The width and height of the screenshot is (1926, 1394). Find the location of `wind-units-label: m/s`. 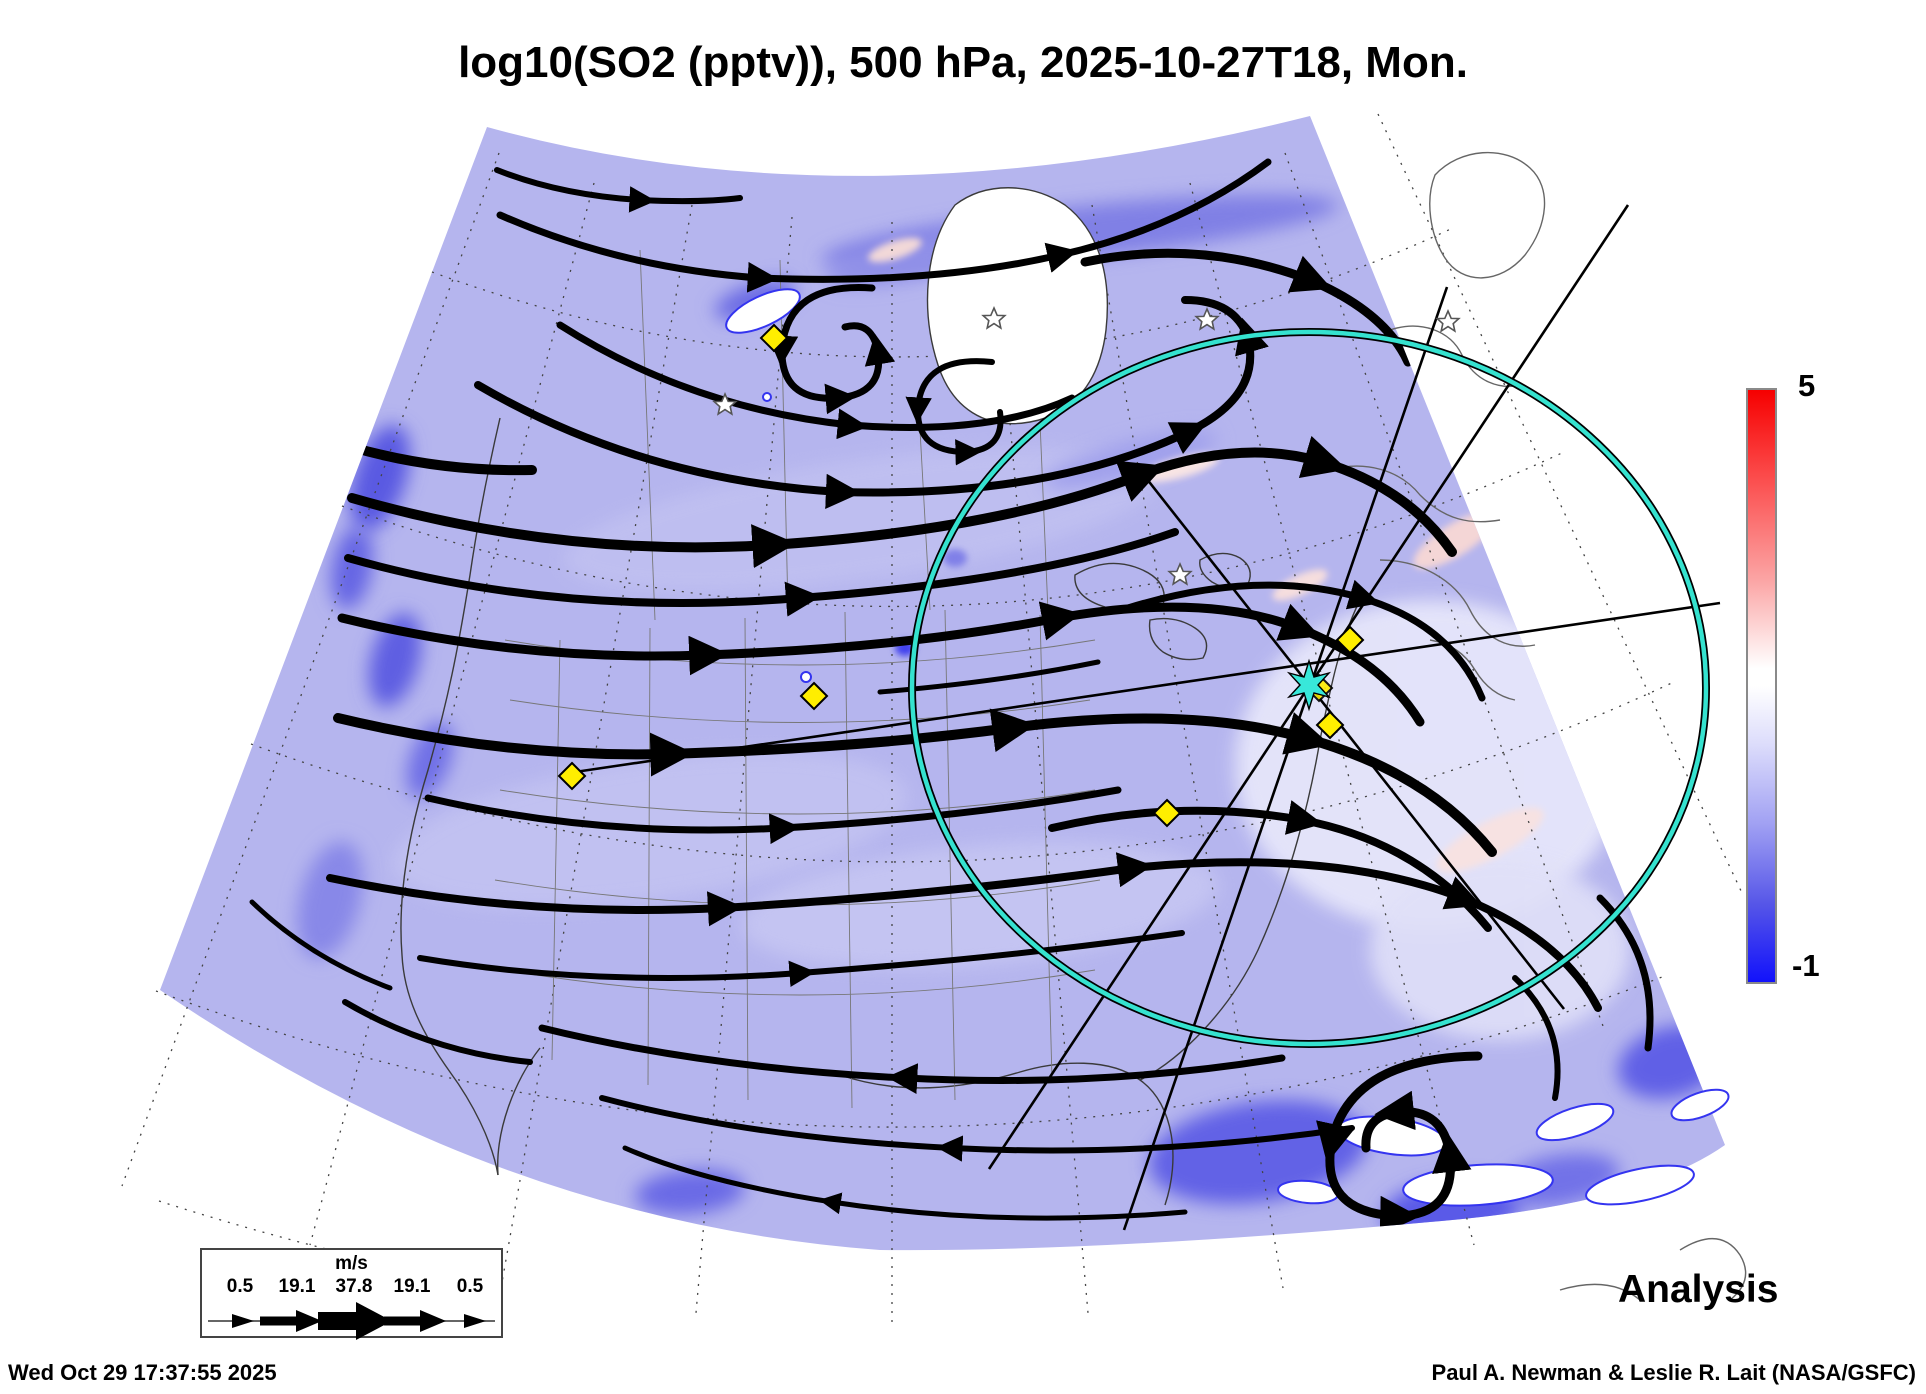

wind-units-label: m/s is located at coordinates (351, 1263).